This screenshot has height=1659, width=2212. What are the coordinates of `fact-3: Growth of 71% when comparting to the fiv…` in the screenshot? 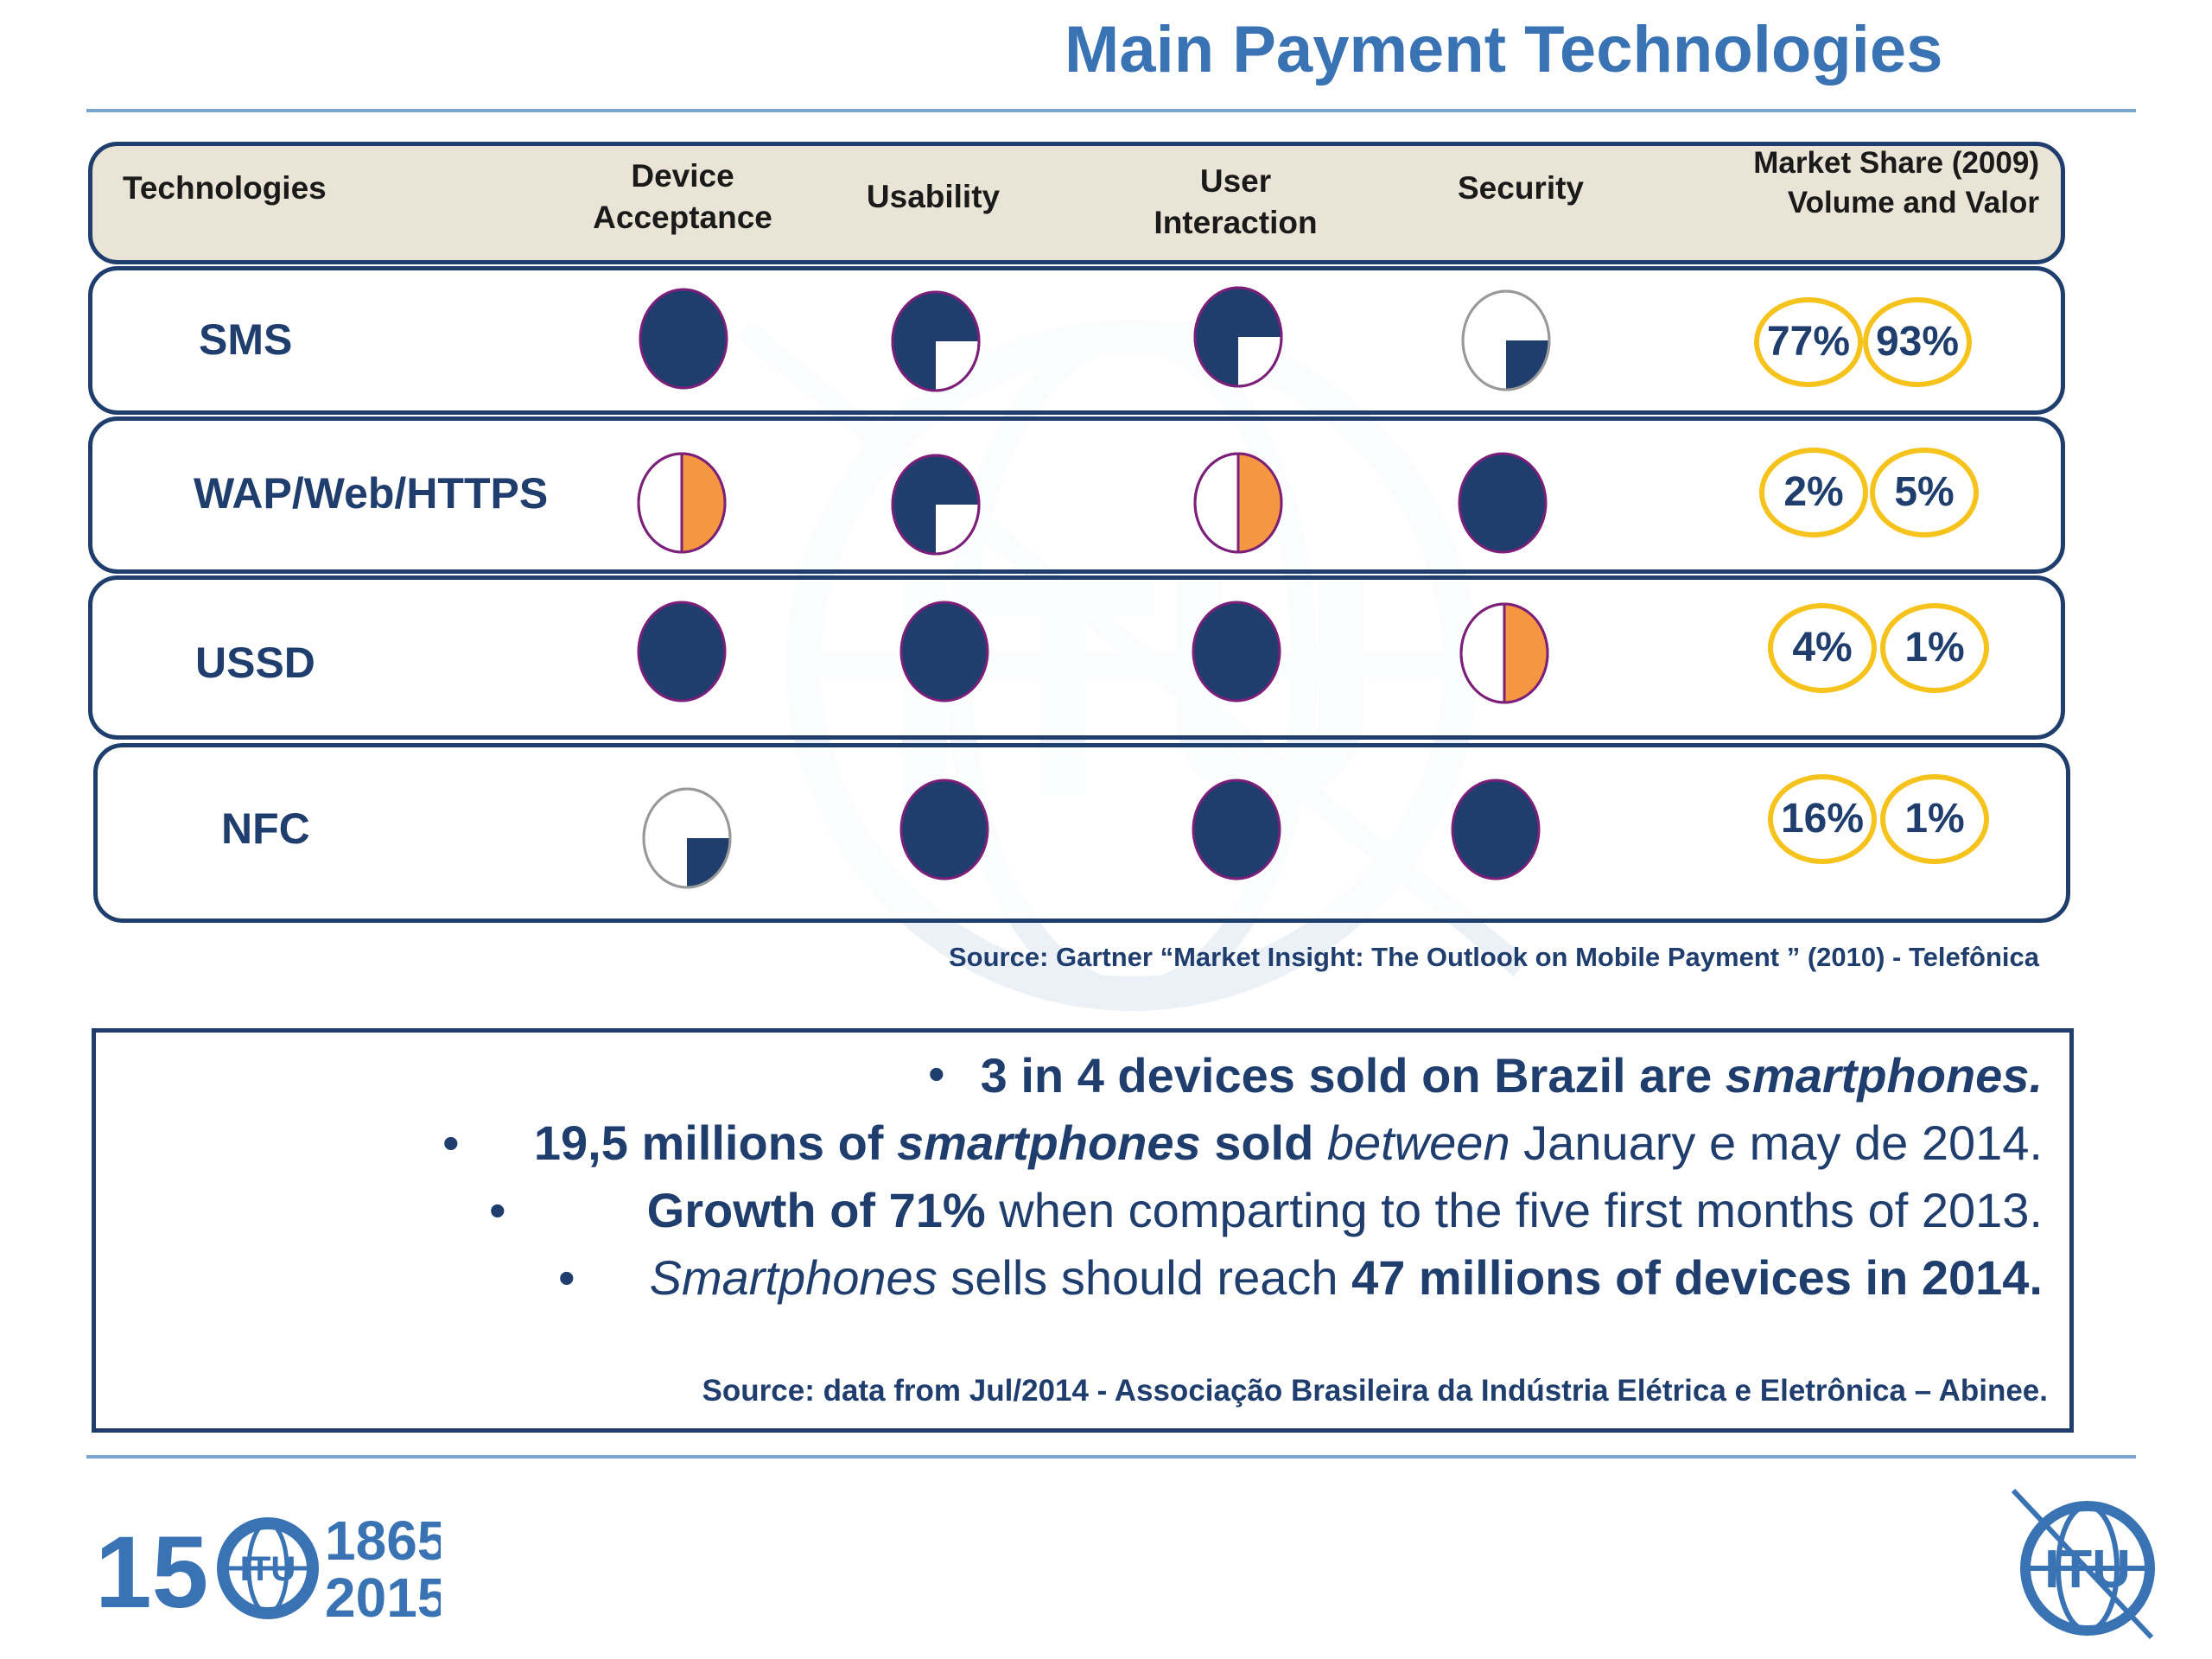 It's located at (1345, 1210).